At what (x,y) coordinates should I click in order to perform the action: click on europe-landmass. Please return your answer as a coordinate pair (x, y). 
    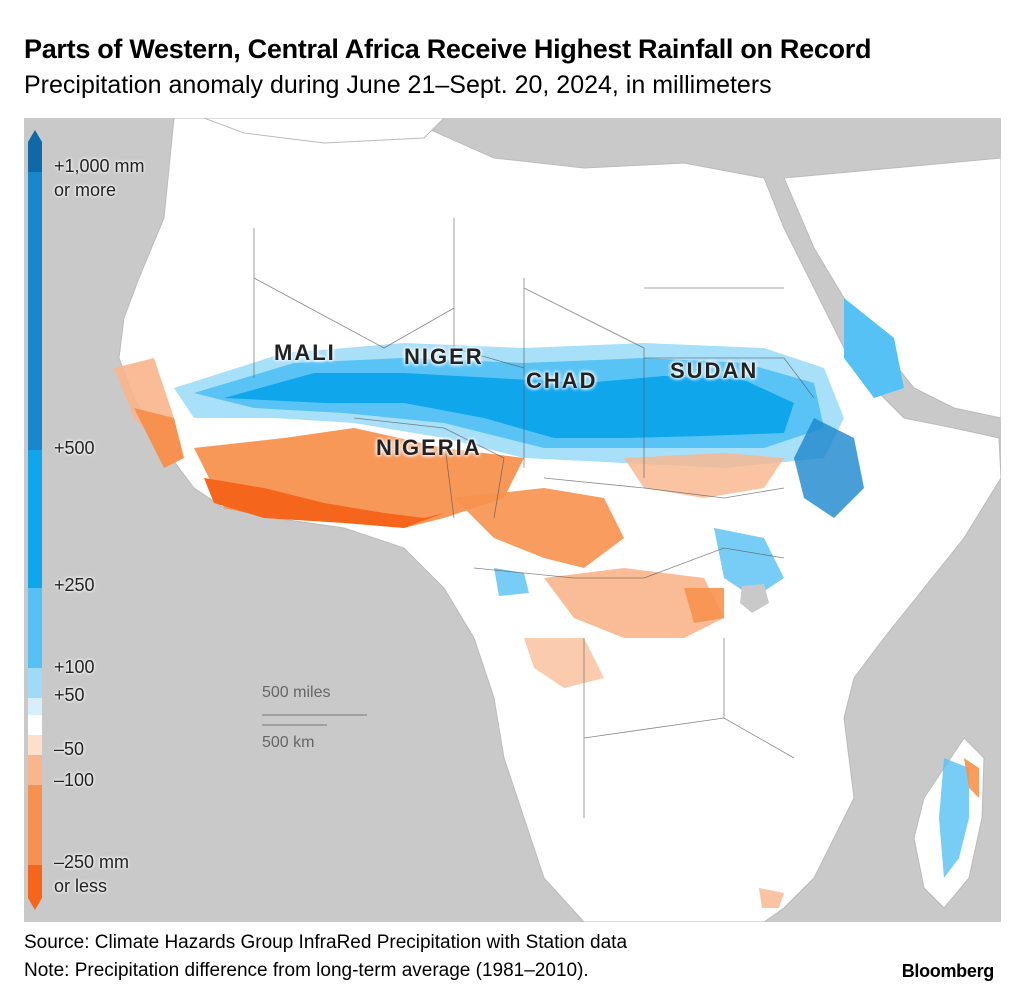
    Looking at the image, I should click on (324, 131).